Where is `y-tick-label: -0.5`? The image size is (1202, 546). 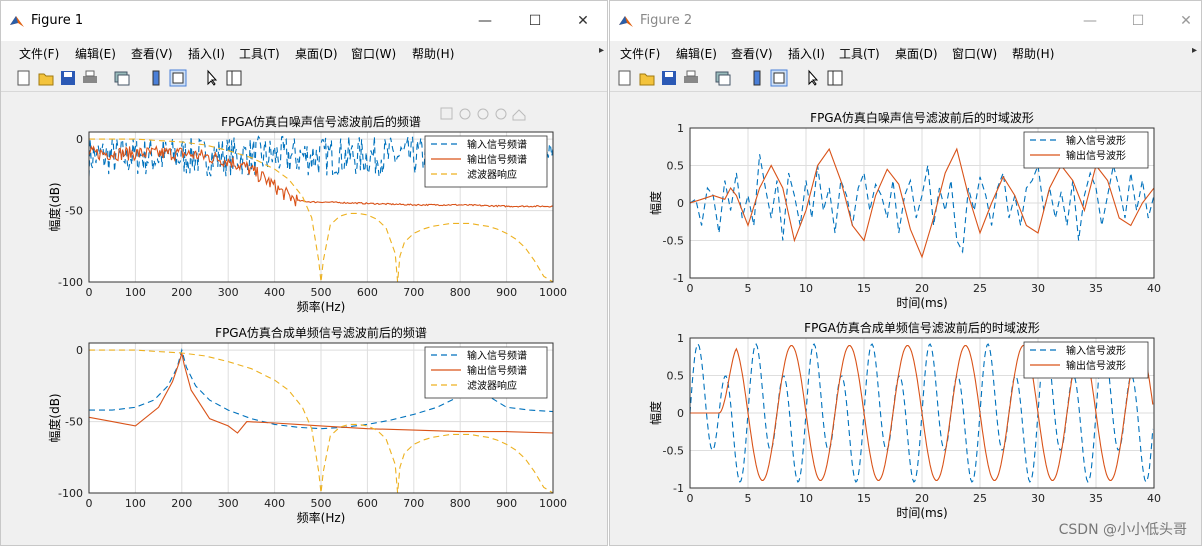
y-tick-label: -0.5 is located at coordinates (673, 241).